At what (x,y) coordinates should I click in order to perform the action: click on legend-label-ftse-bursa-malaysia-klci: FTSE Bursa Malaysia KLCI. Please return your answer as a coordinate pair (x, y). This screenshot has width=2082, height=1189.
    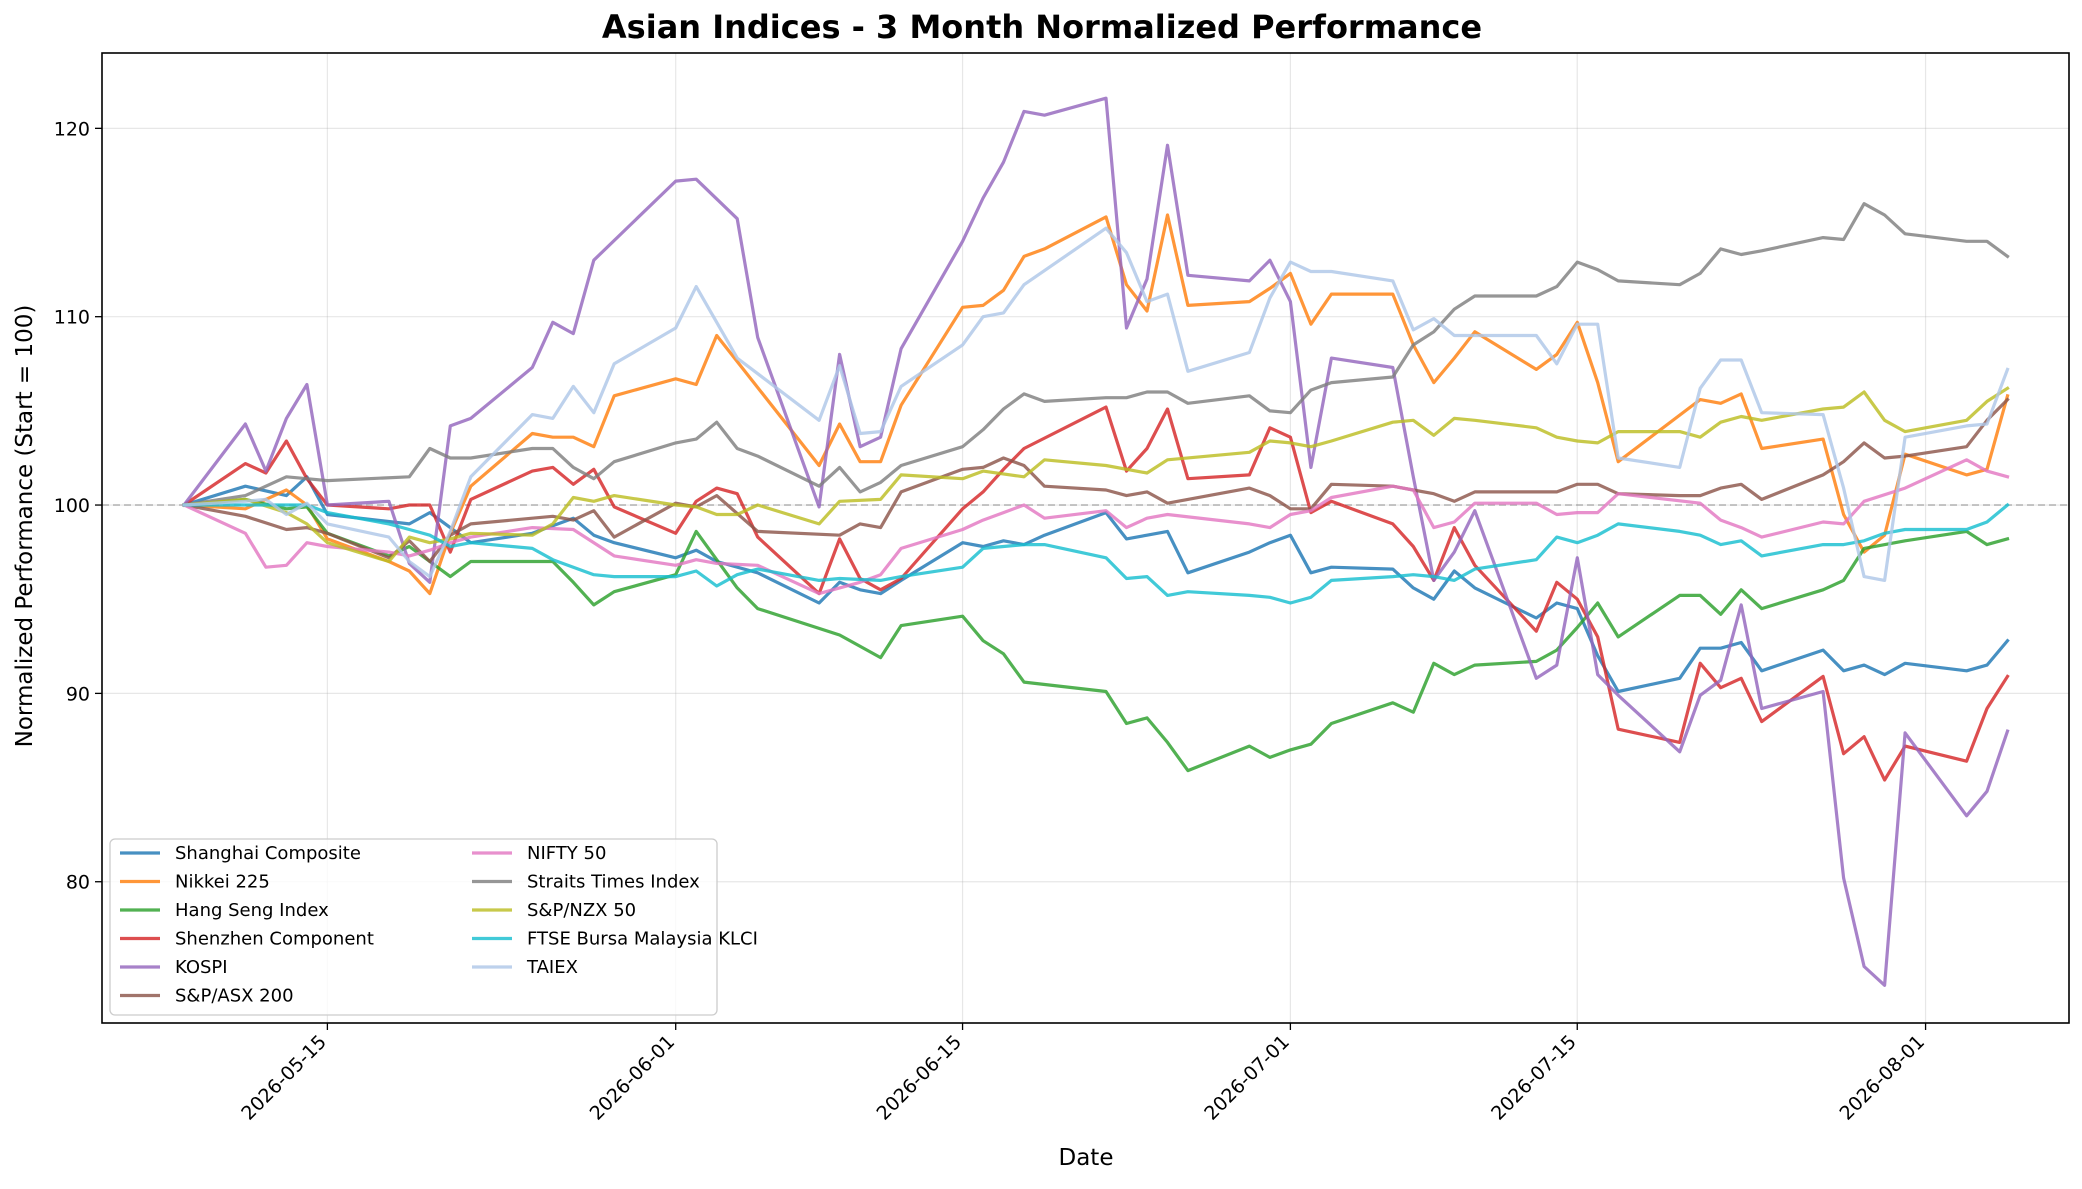
    Looking at the image, I should click on (642, 939).